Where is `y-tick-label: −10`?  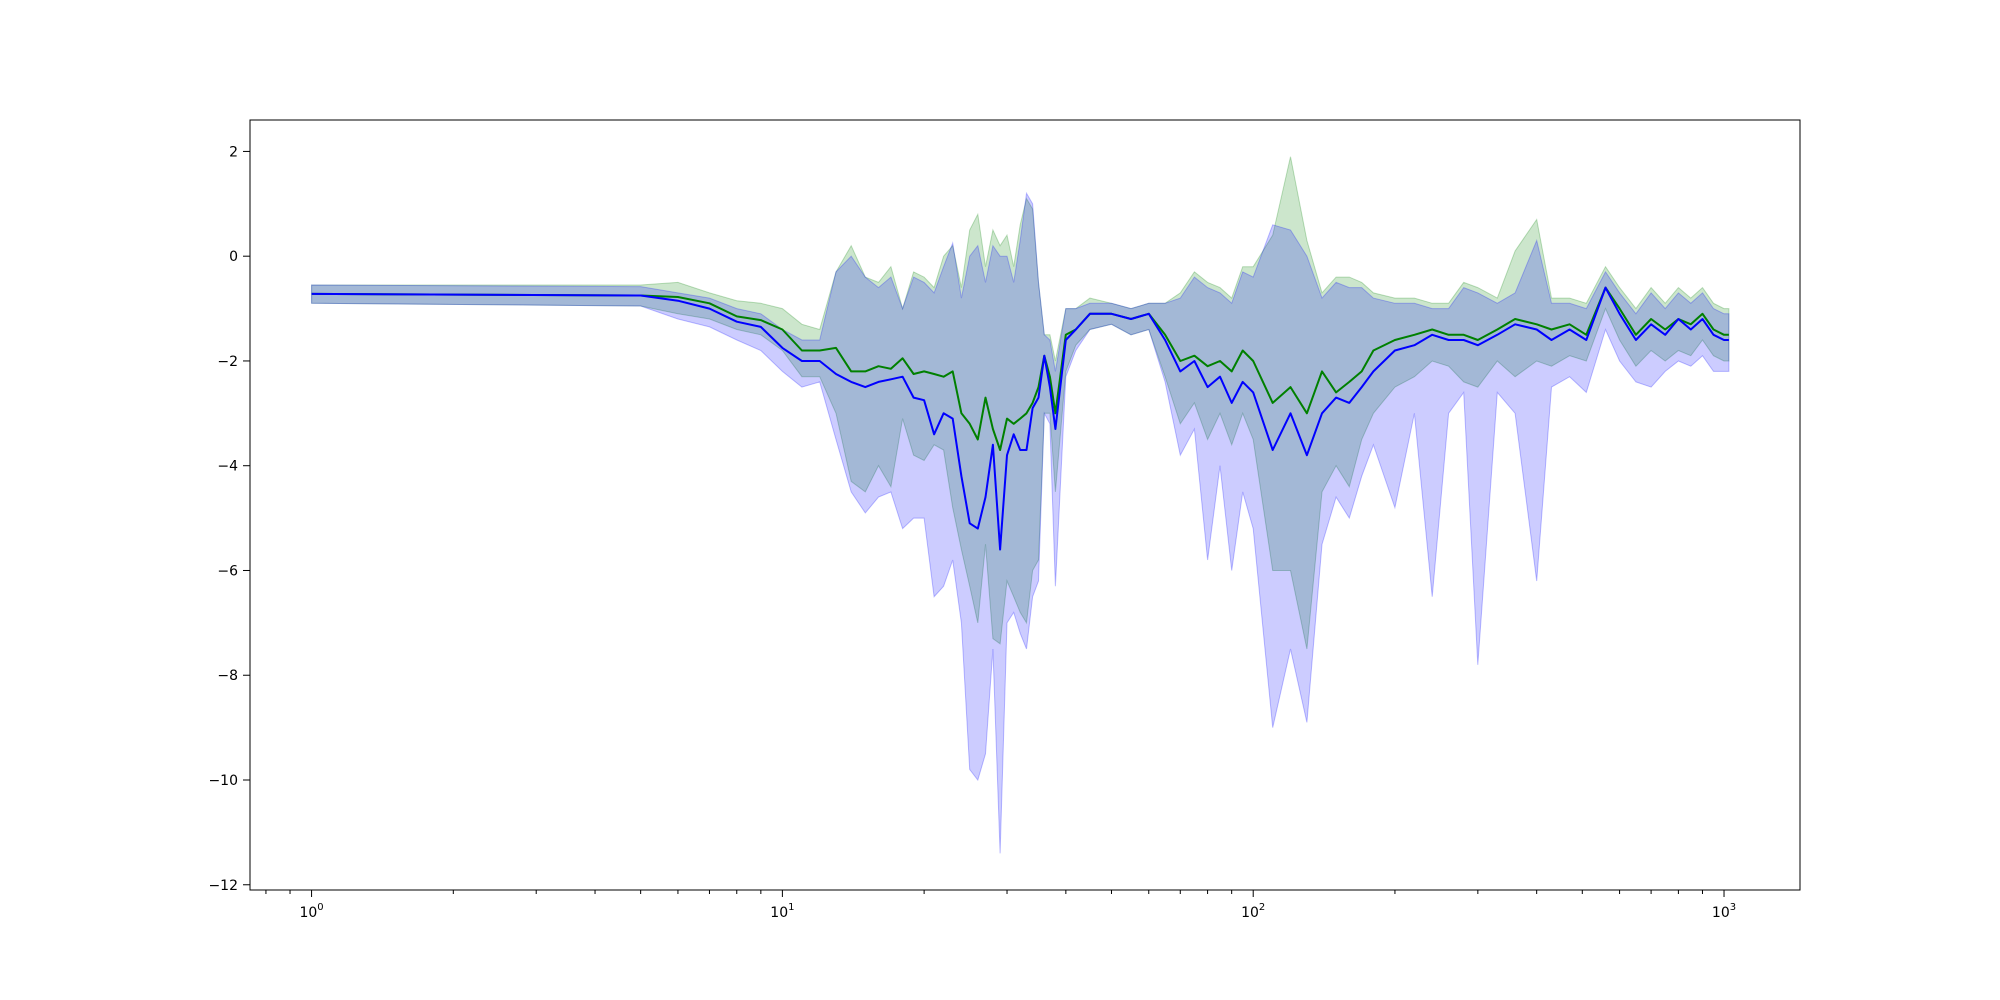 y-tick-label: −10 is located at coordinates (223, 781).